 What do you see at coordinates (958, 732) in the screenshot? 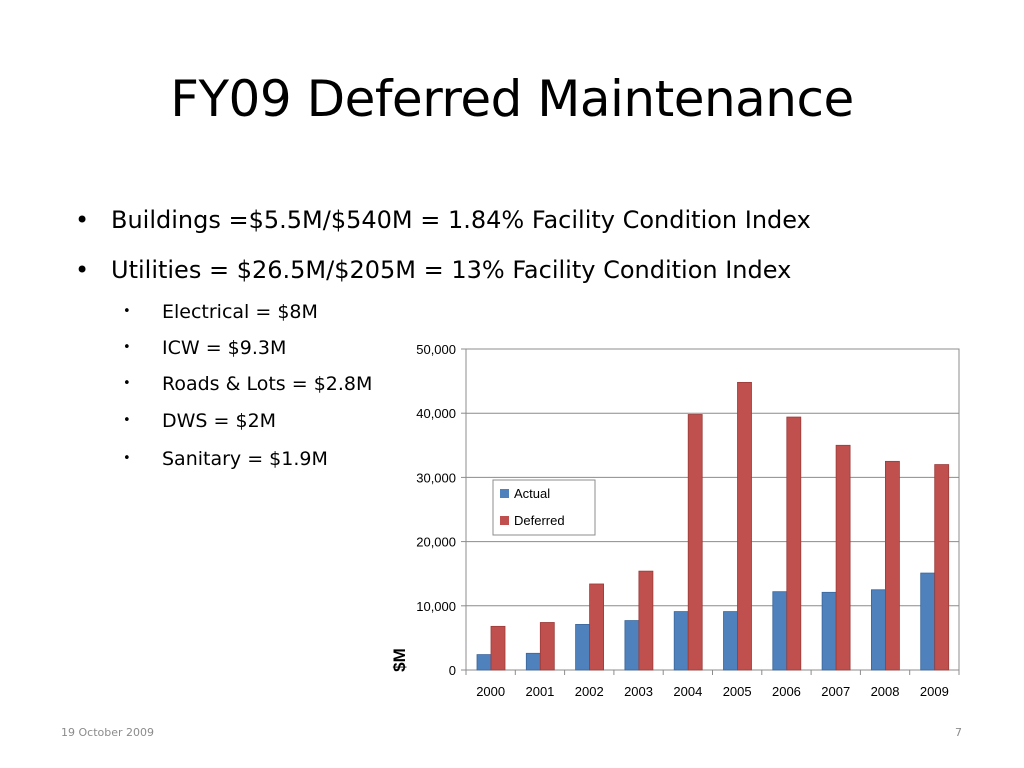
I see `footer-page-number: 7` at bounding box center [958, 732].